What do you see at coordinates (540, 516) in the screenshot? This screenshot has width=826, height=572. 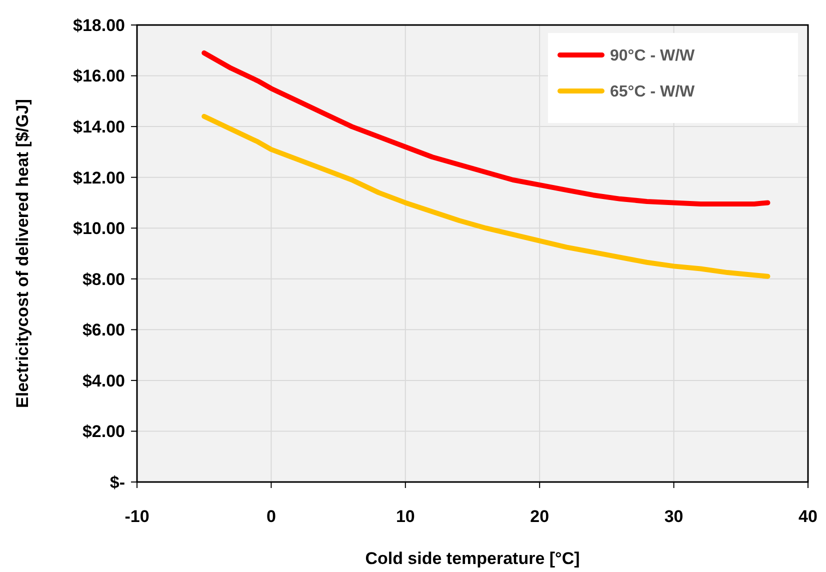 I see `x-tick-label: 20` at bounding box center [540, 516].